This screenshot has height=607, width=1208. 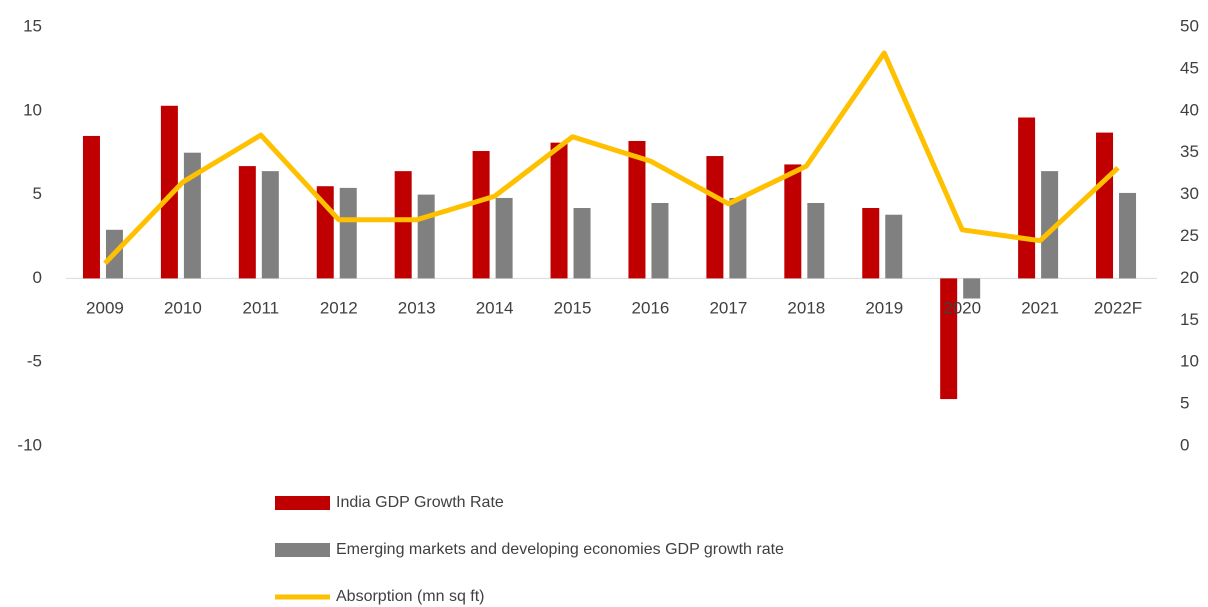 I want to click on x-tick-label: 2021, so click(x=1040, y=307).